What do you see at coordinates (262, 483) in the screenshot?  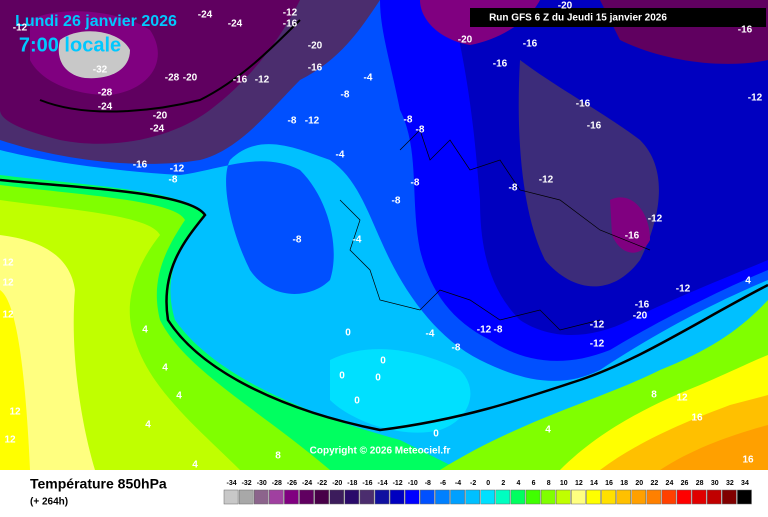 I see `legend-label: -30` at bounding box center [262, 483].